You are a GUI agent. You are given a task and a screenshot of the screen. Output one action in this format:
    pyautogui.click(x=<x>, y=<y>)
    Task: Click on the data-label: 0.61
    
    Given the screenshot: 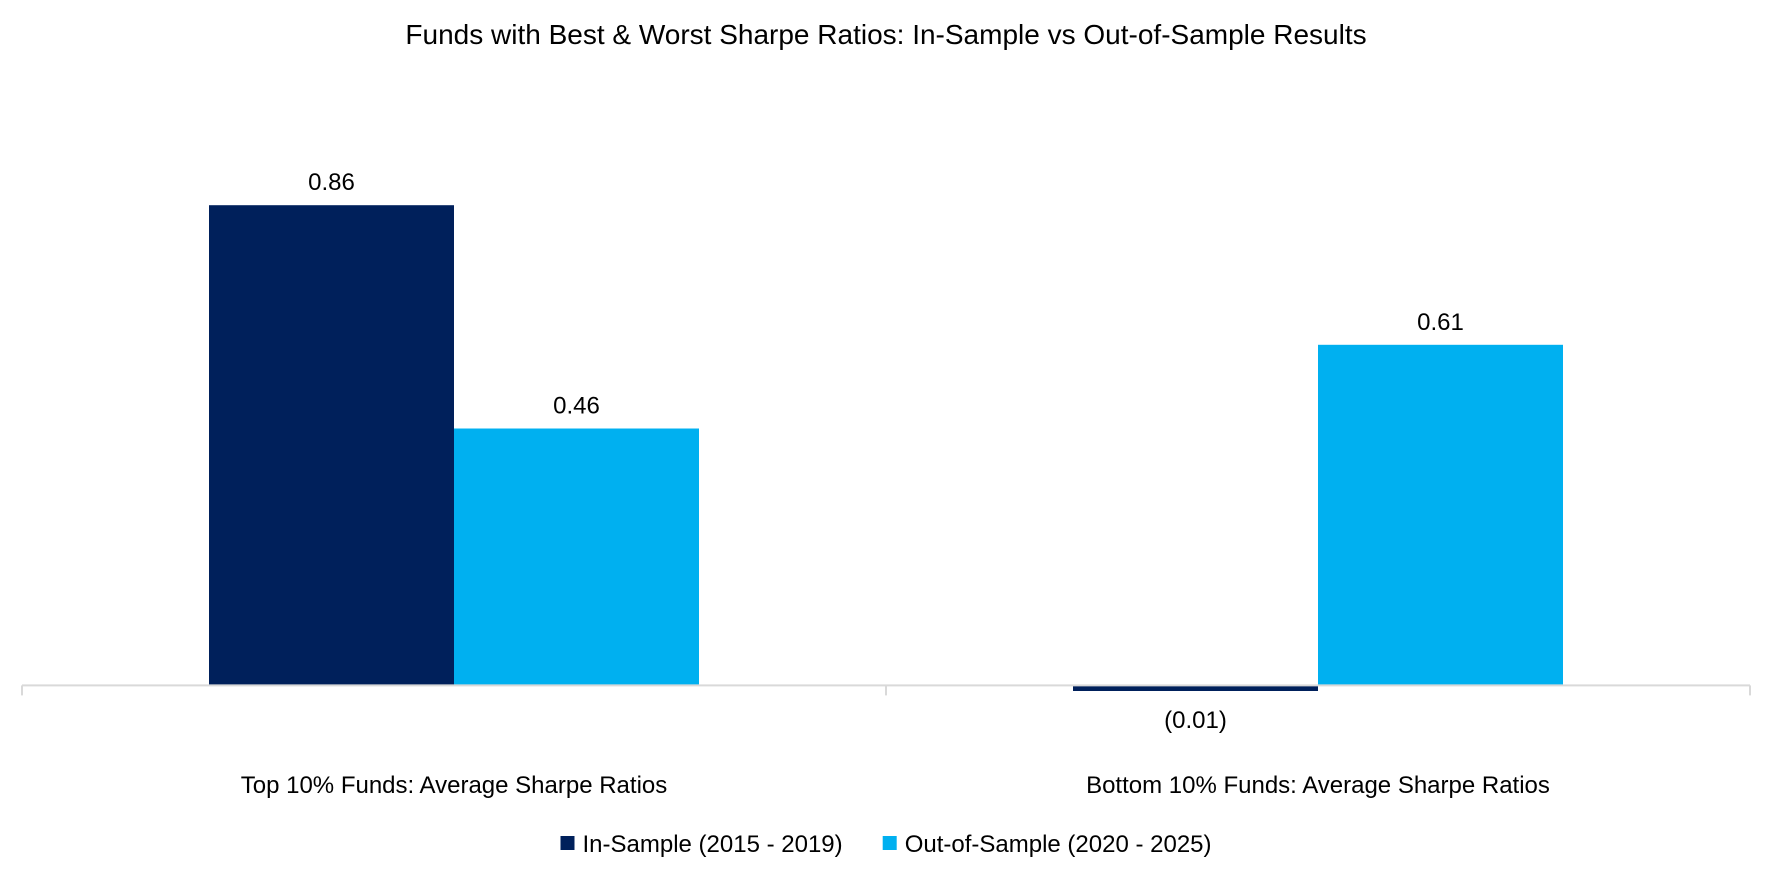 What is the action you would take?
    pyautogui.click(x=1440, y=322)
    